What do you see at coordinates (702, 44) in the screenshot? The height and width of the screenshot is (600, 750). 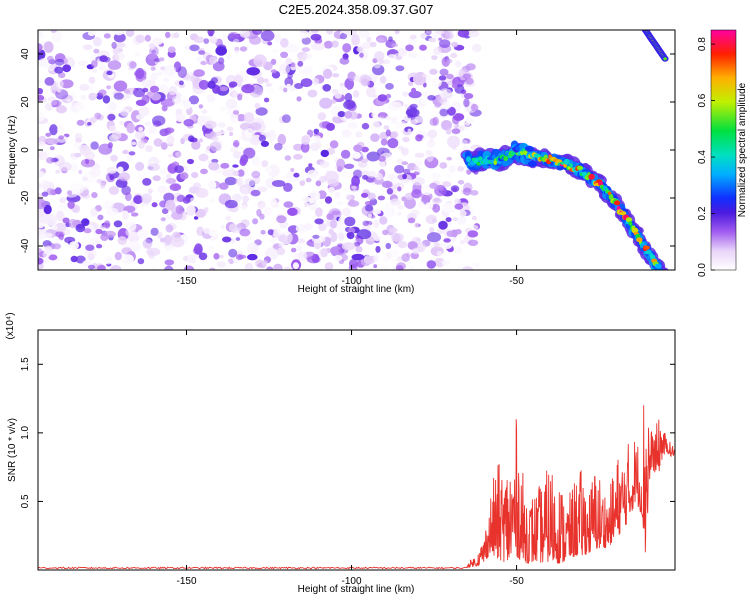 I see `colorbar-tick-label: 0.8` at bounding box center [702, 44].